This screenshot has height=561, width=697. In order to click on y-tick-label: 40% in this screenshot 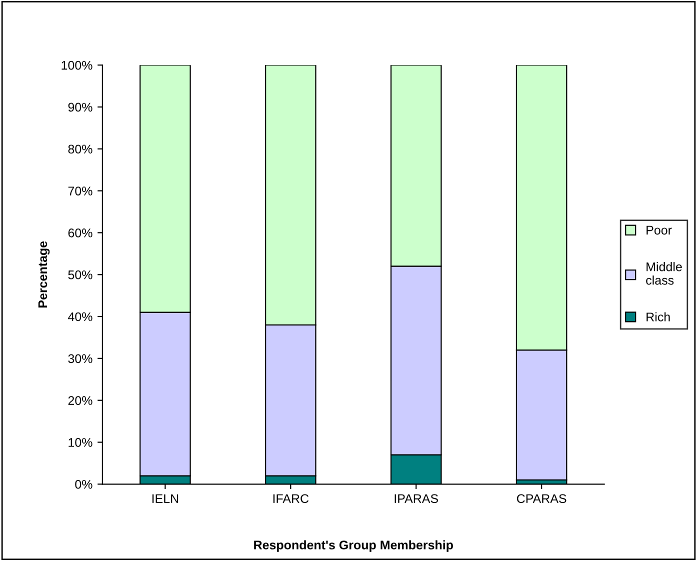, I will do `click(80, 317)`.